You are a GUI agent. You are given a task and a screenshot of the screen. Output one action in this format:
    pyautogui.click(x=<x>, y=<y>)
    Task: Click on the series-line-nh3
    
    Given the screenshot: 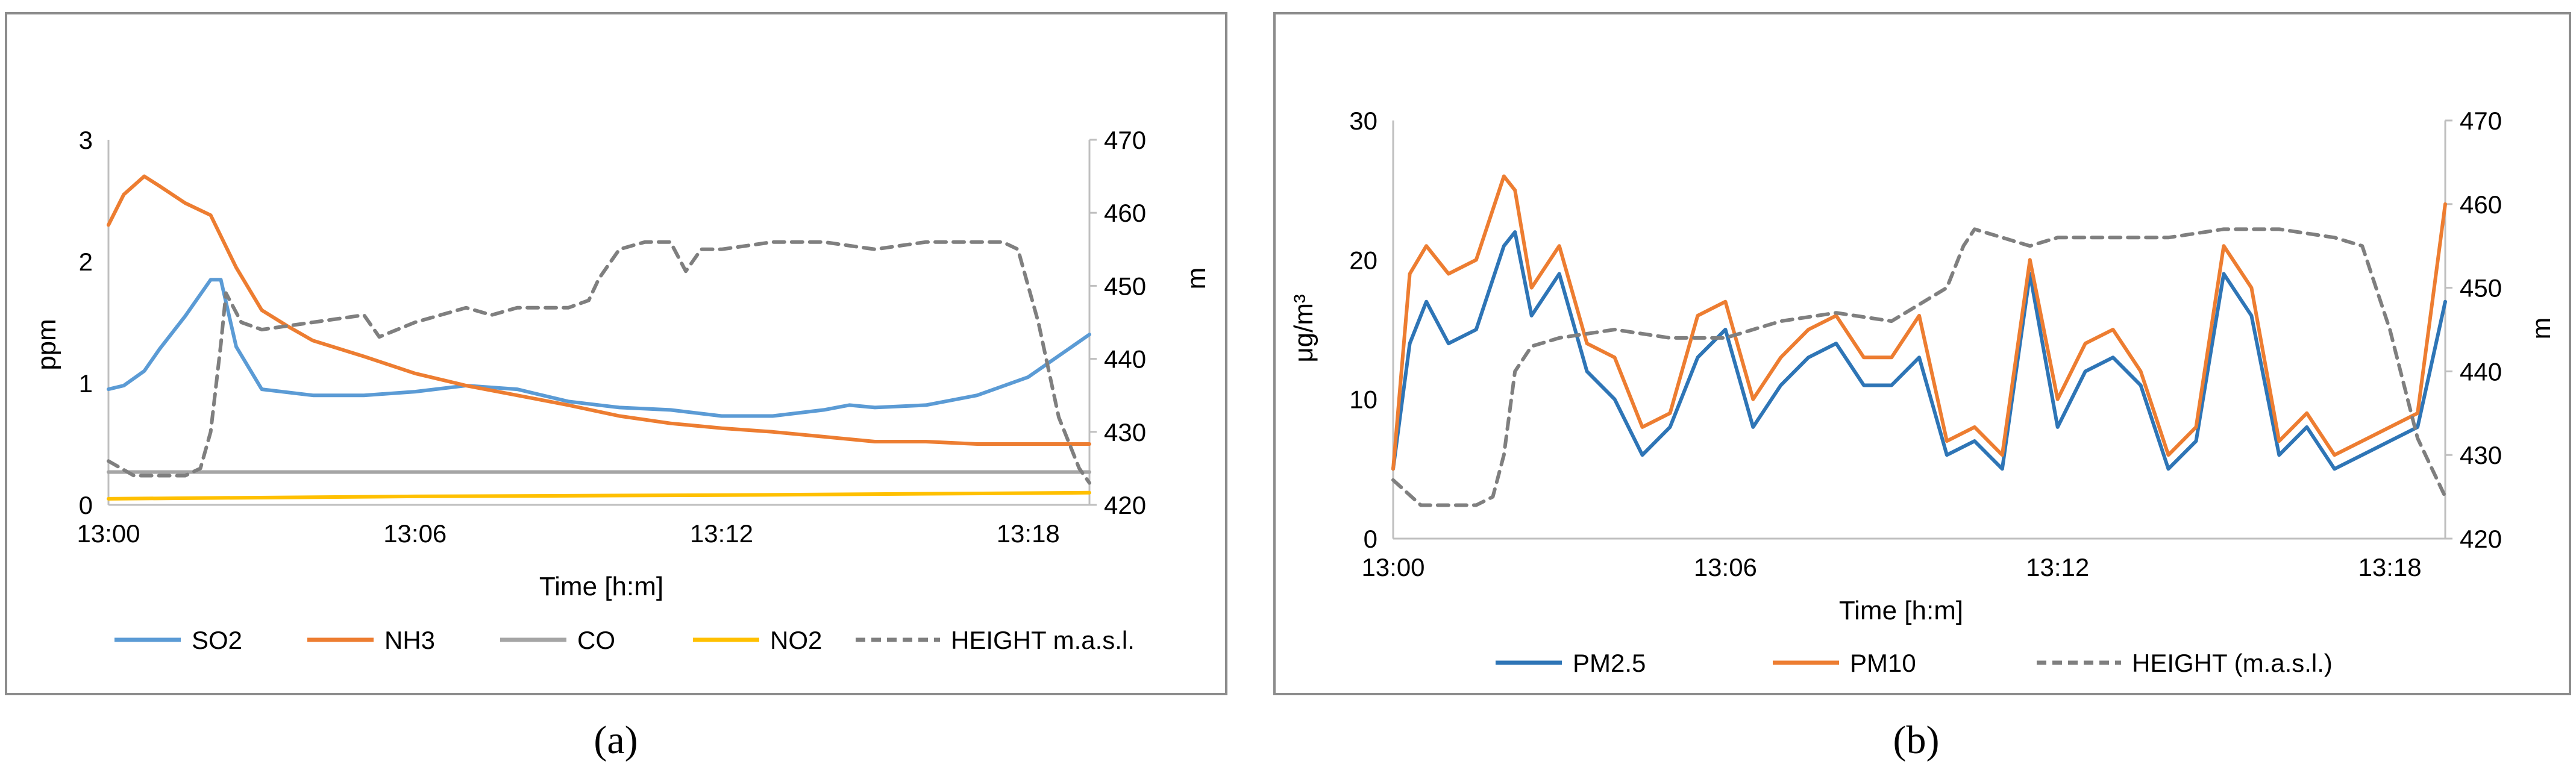 What is the action you would take?
    pyautogui.click(x=599, y=310)
    